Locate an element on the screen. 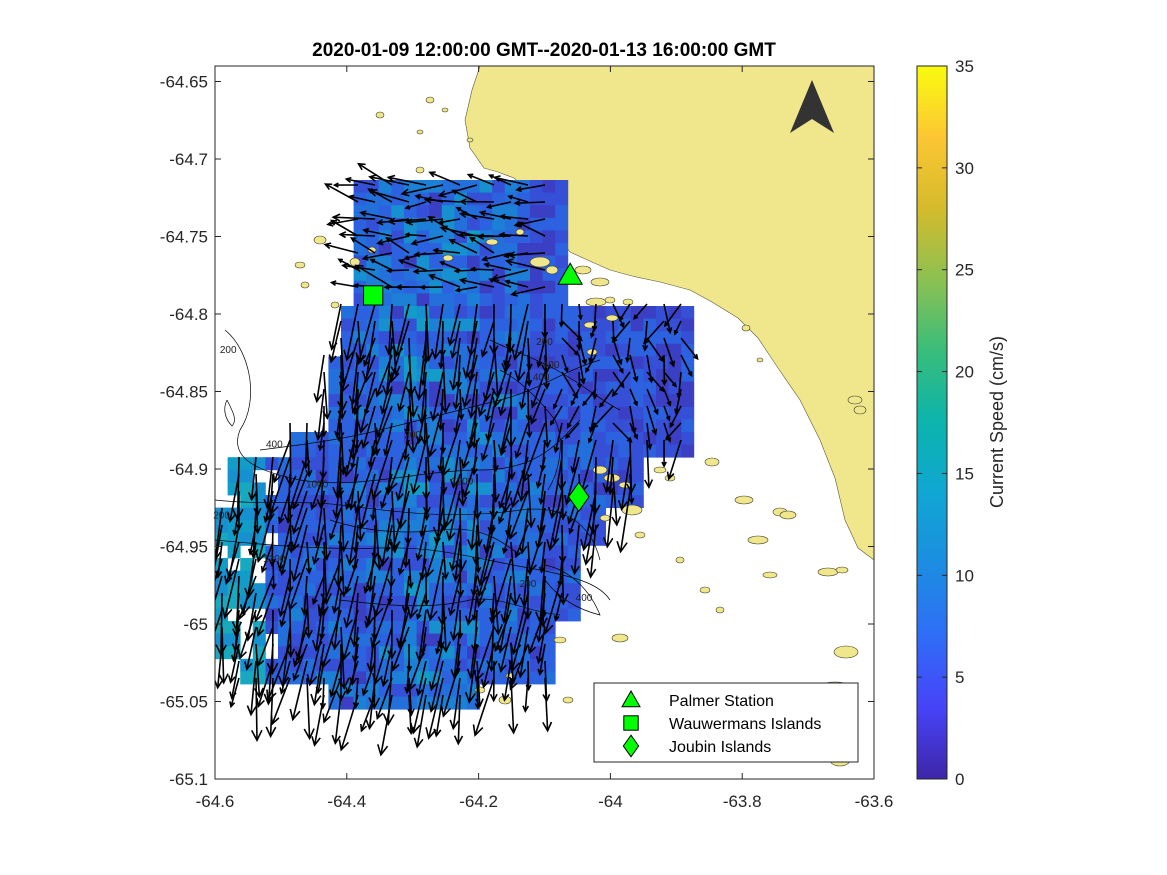 The width and height of the screenshot is (1167, 875). legend-marker is located at coordinates (631, 723).